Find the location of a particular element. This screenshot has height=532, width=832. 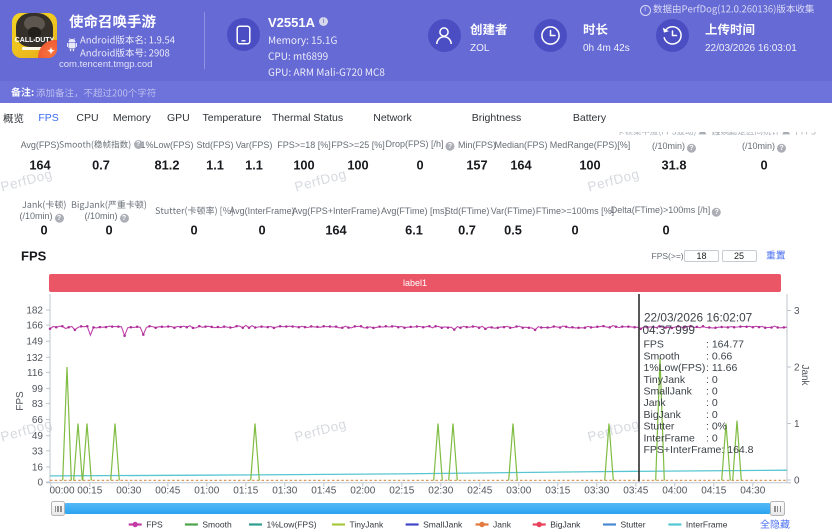

svg-text: 01:30 is located at coordinates (284, 491).